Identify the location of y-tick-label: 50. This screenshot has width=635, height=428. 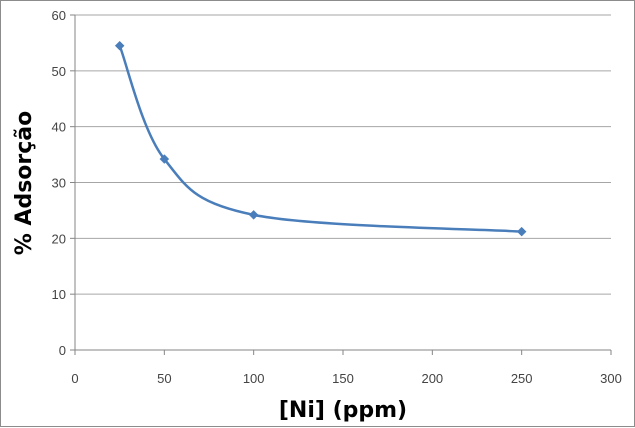
(59, 71).